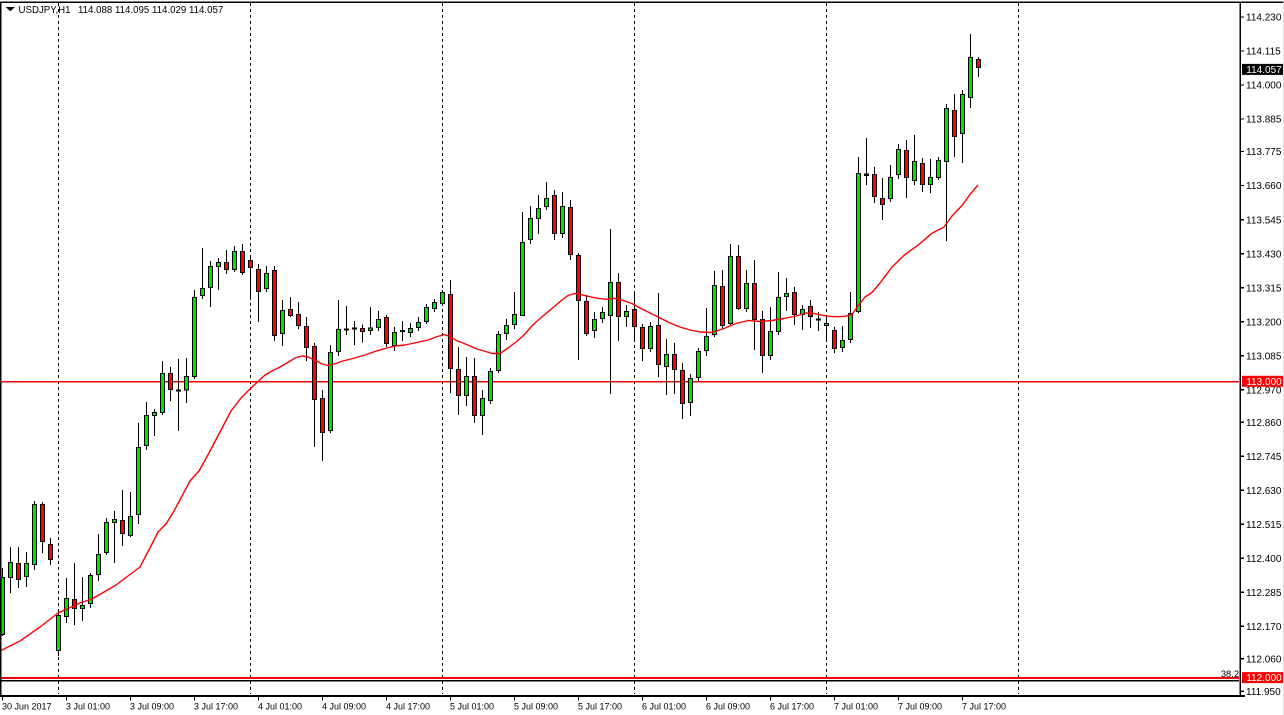  What do you see at coordinates (1264, 356) in the screenshot?
I see `svg-text: 113.085` at bounding box center [1264, 356].